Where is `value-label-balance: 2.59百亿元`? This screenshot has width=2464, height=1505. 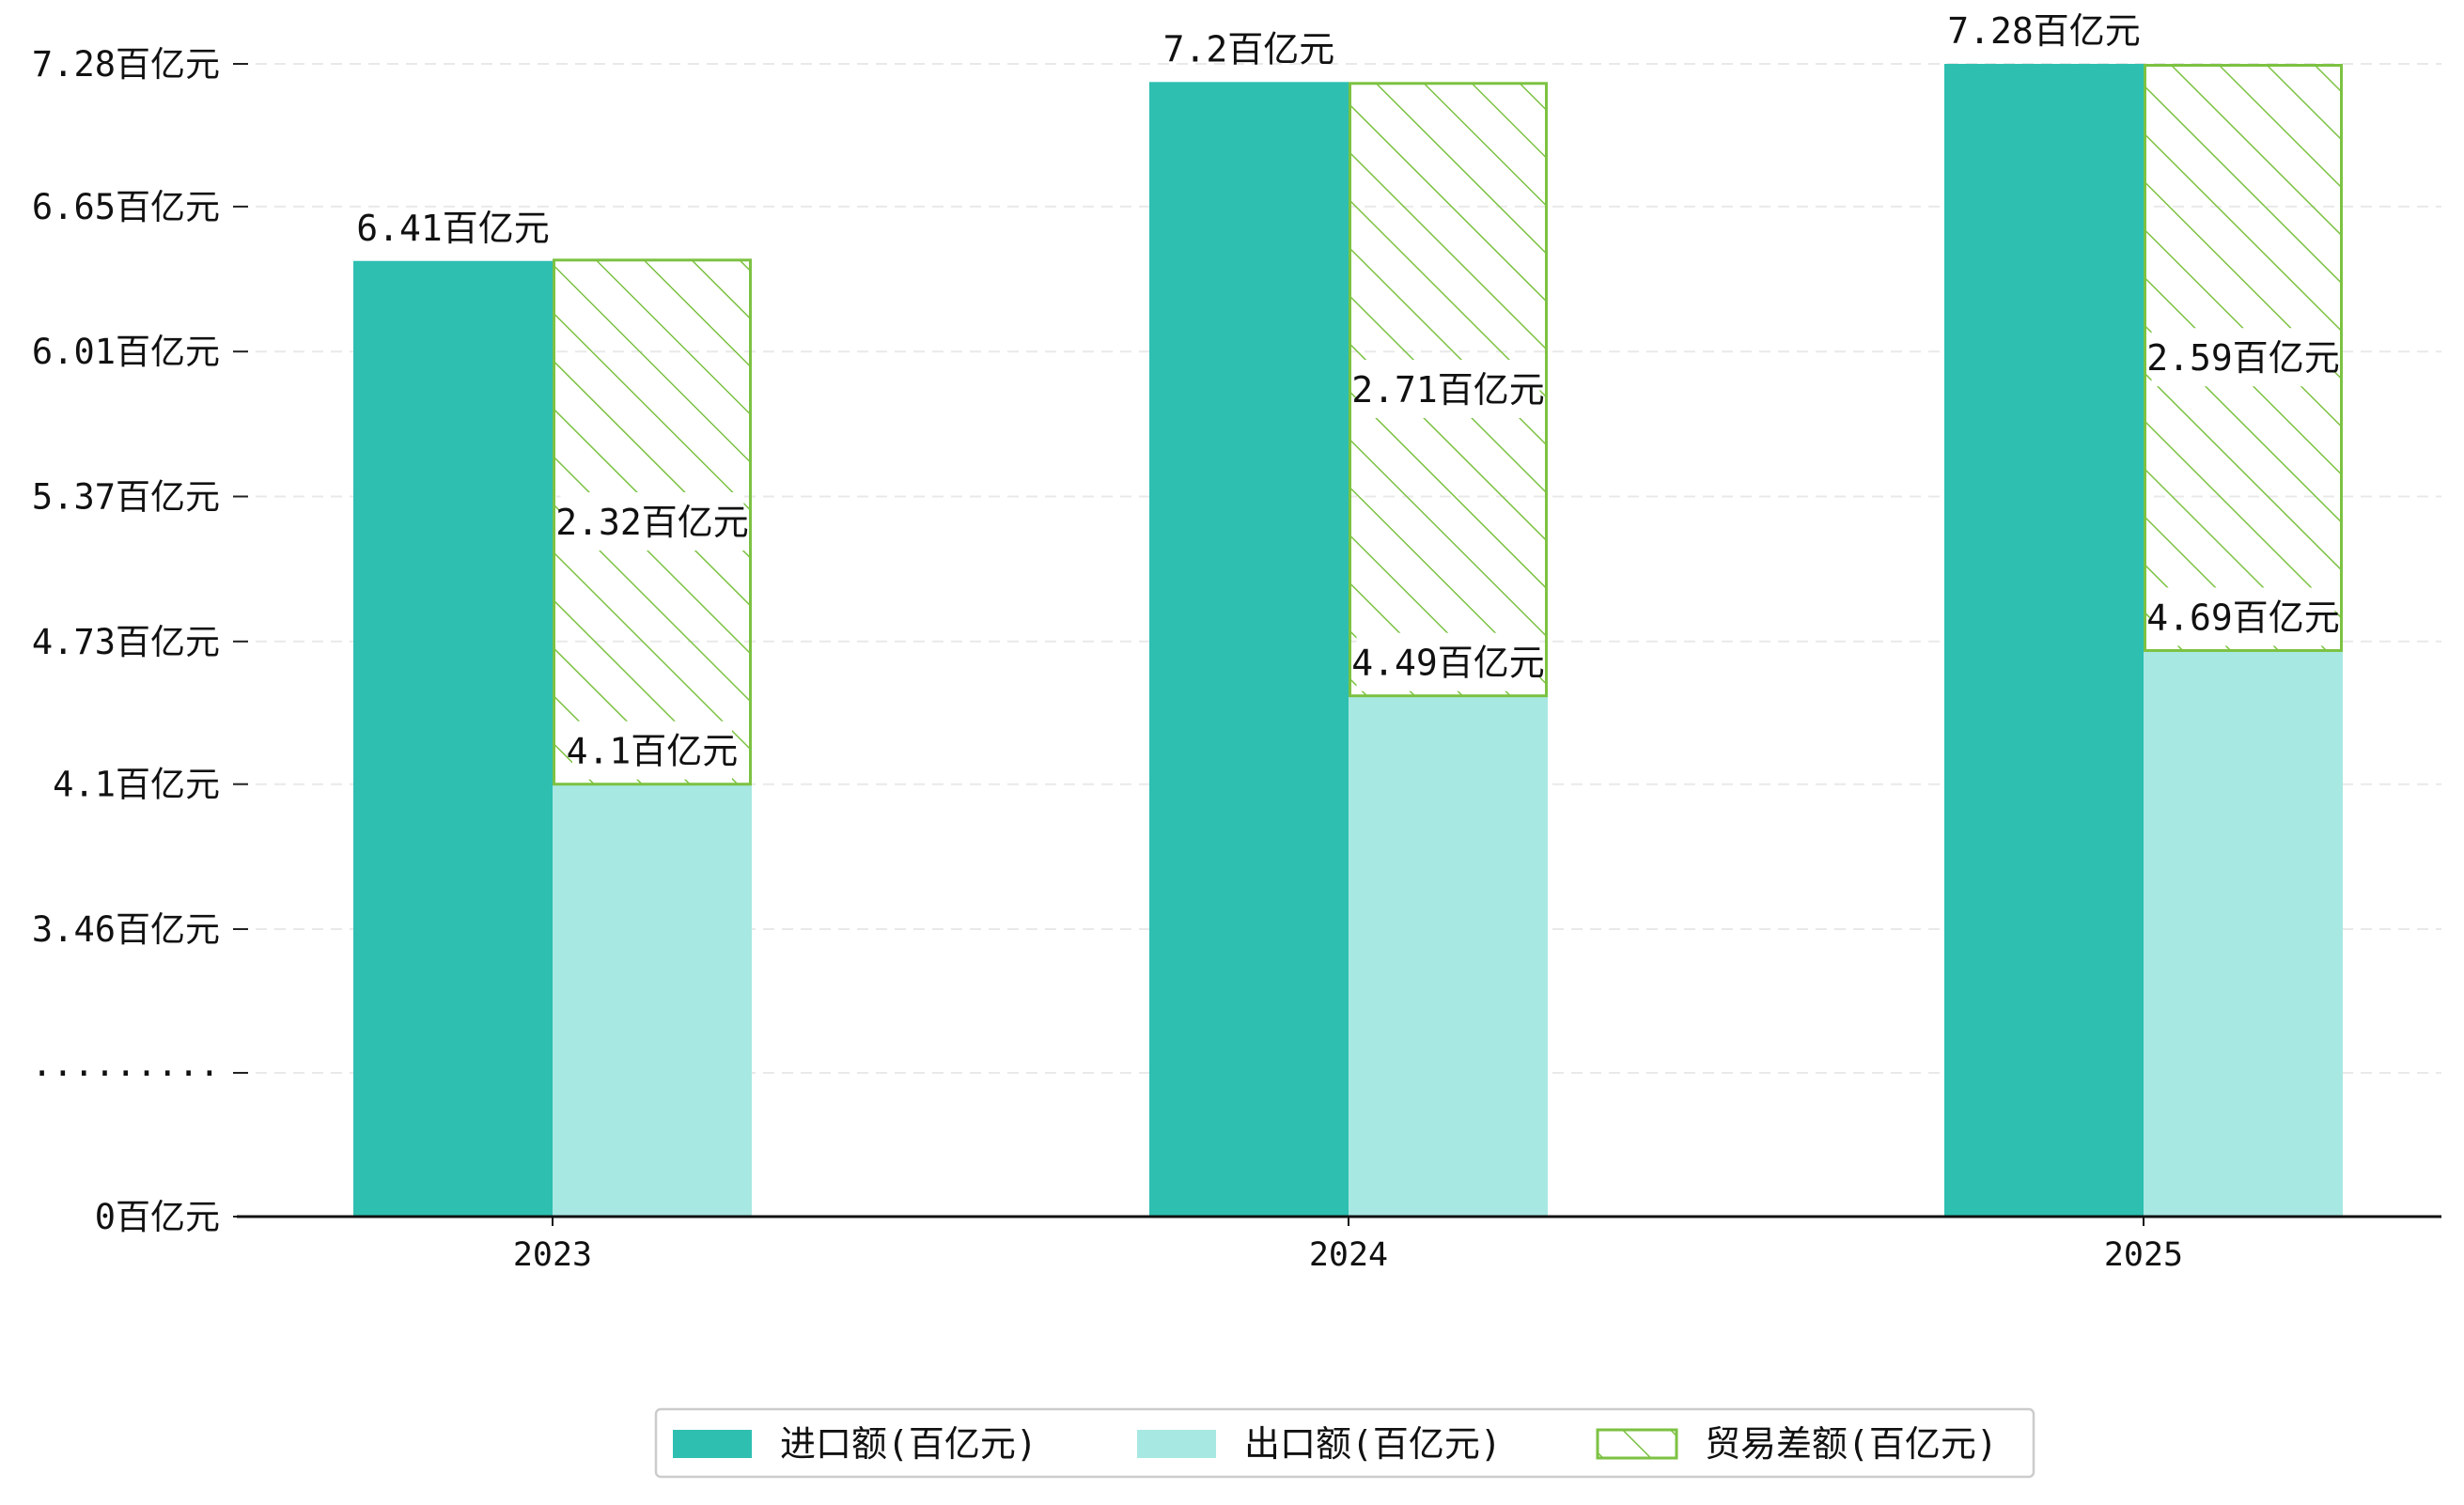
value-label-balance: 2.59百亿元 is located at coordinates (2243, 358).